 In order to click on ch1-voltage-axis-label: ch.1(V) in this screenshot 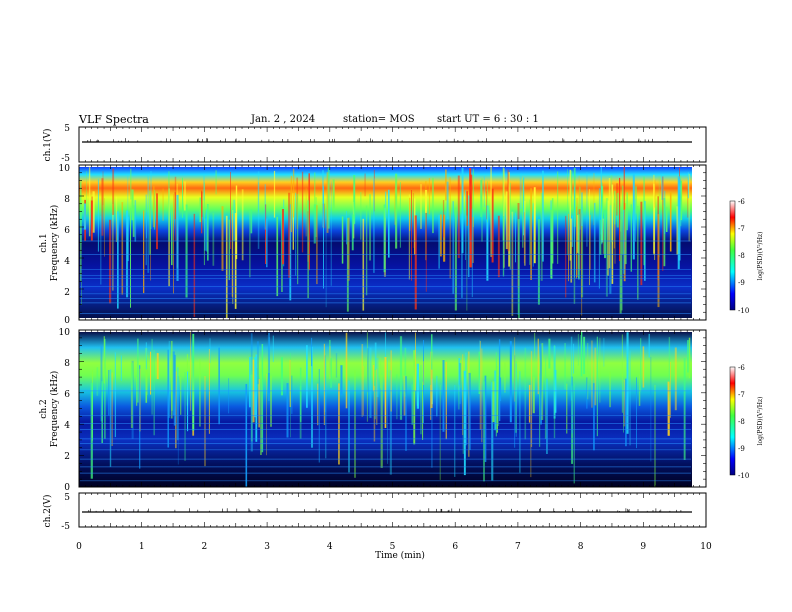, I will do `click(47, 145)`.